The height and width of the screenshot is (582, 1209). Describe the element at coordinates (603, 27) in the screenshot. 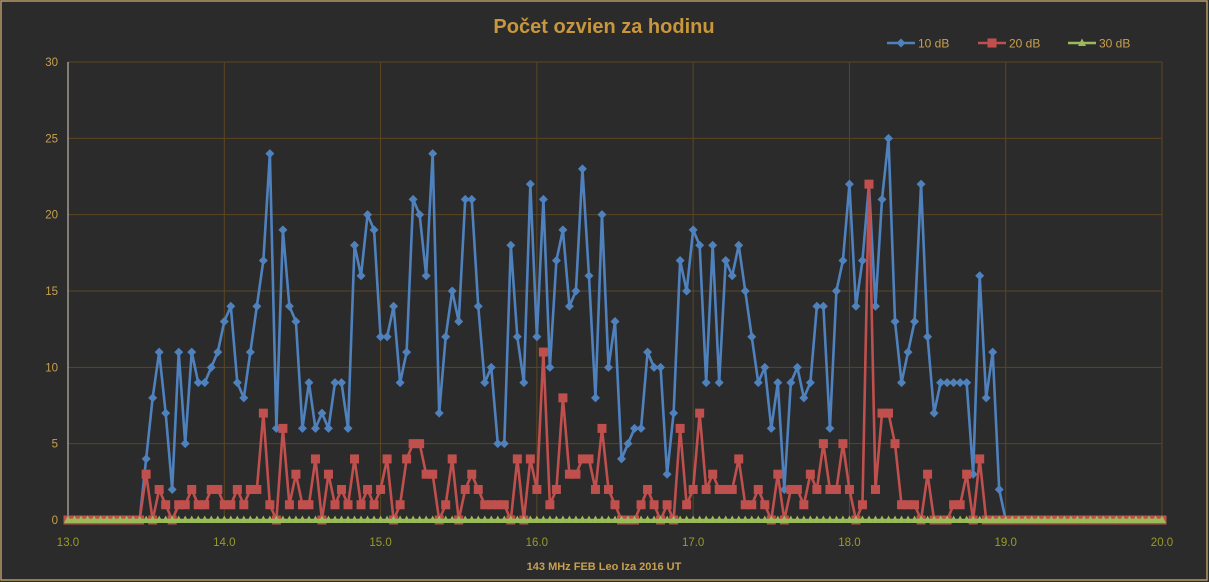

I see `chart-title: Počet ozvien za hodinu` at that location.